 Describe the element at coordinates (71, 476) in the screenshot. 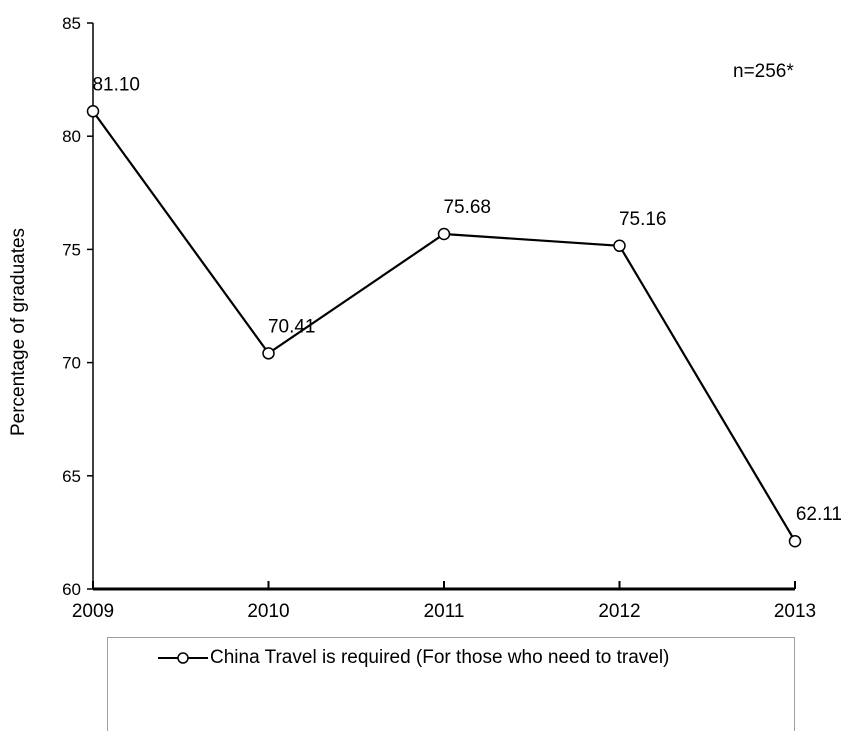

I see `y-tick-label: 65` at that location.